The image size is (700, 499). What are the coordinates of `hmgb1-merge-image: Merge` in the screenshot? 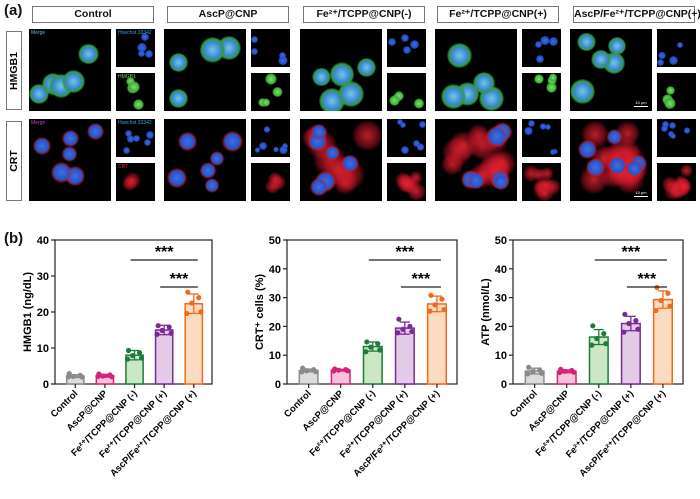 It's located at (70, 70).